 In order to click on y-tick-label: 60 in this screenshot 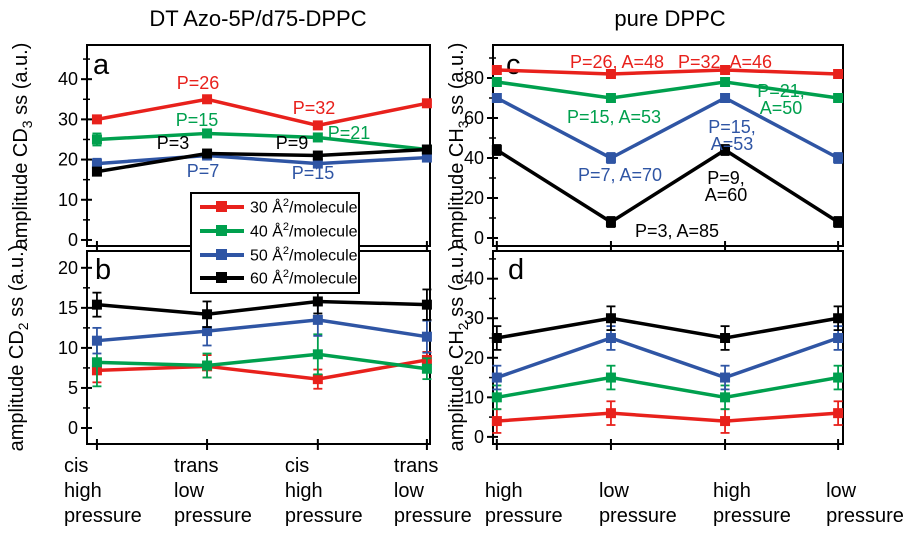, I will do `click(474, 118)`.